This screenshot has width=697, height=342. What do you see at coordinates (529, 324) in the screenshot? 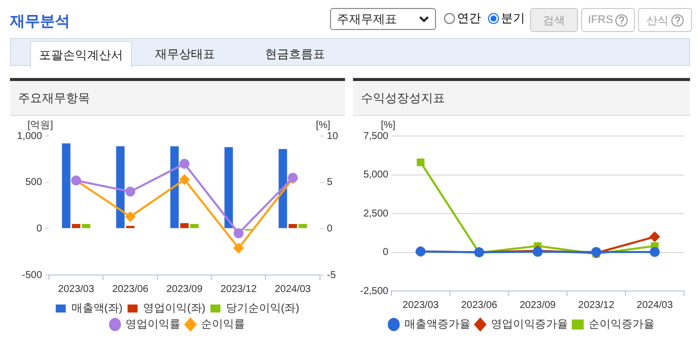
I see `legend-label: 영업이익증가율` at bounding box center [529, 324].